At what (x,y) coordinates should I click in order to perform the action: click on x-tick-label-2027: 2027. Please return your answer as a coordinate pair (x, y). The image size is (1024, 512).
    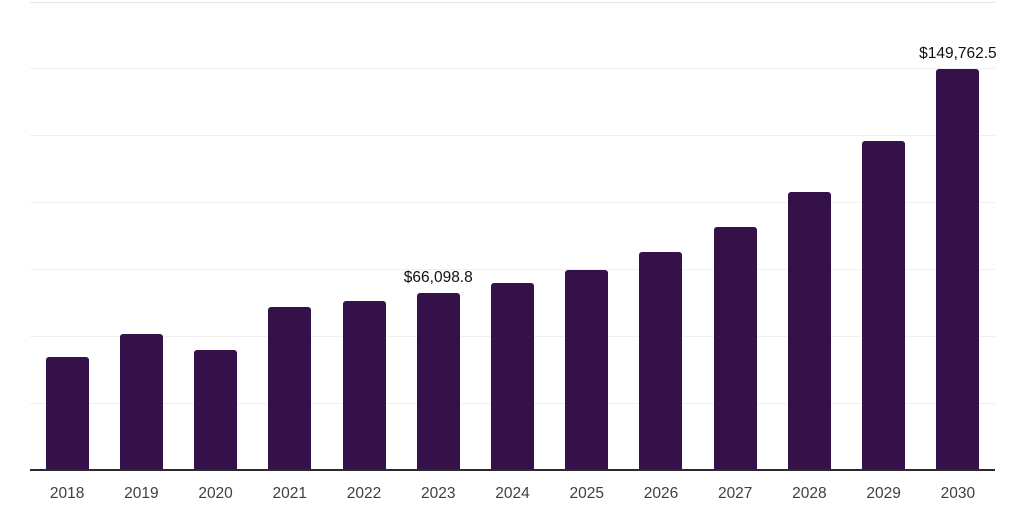
    Looking at the image, I should click on (735, 493).